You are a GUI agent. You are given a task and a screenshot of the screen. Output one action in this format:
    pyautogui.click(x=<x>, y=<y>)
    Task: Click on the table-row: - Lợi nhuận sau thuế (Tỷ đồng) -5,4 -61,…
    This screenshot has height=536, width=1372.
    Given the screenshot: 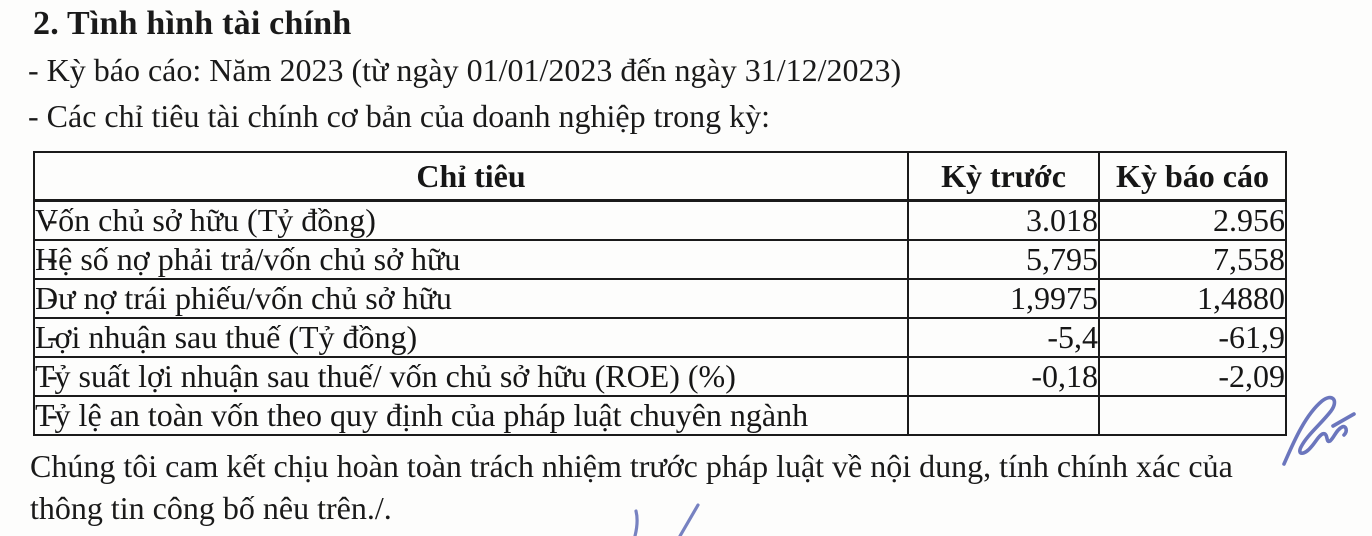 What is the action you would take?
    pyautogui.click(x=660, y=337)
    